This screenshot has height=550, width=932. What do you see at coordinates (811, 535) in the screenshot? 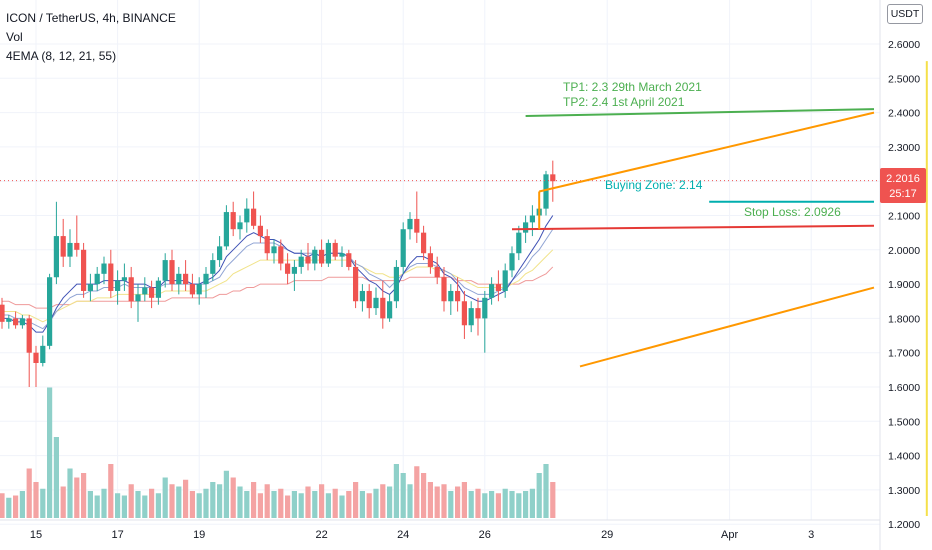
I see `time-tick-label: 3` at bounding box center [811, 535].